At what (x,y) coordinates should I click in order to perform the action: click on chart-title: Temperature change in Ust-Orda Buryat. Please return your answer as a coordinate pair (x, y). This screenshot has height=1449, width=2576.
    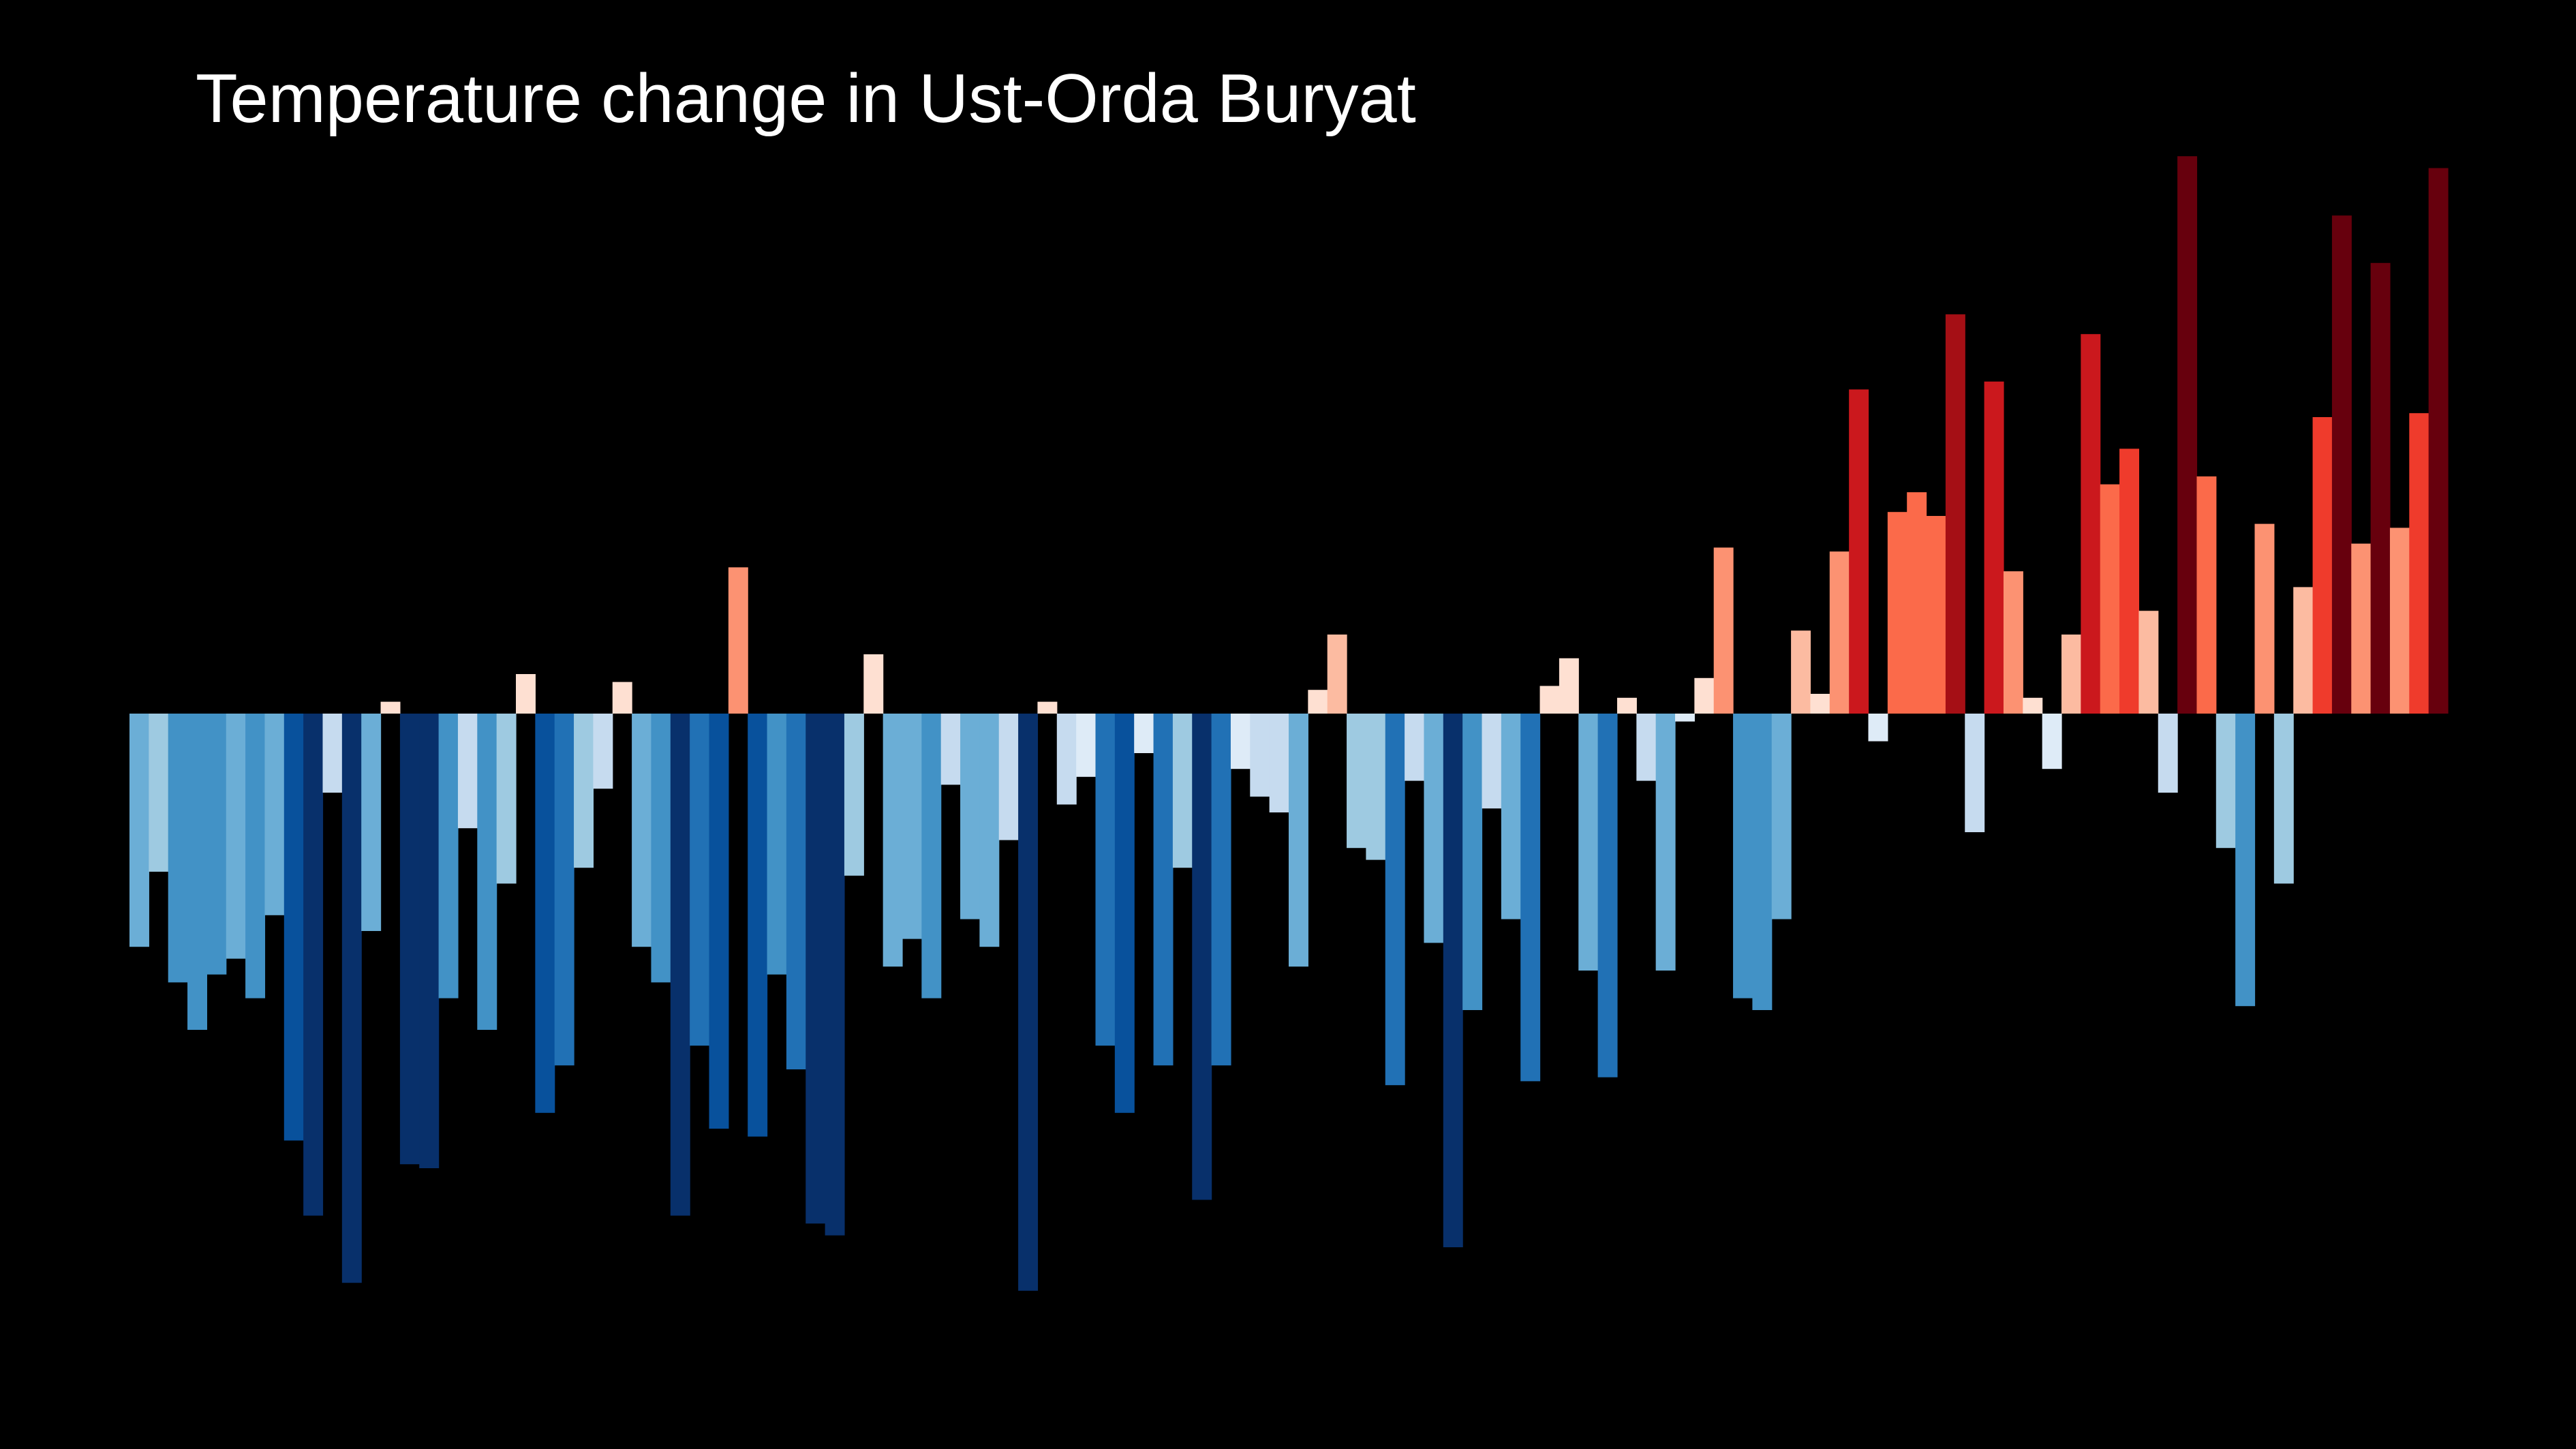
    Looking at the image, I should click on (806, 99).